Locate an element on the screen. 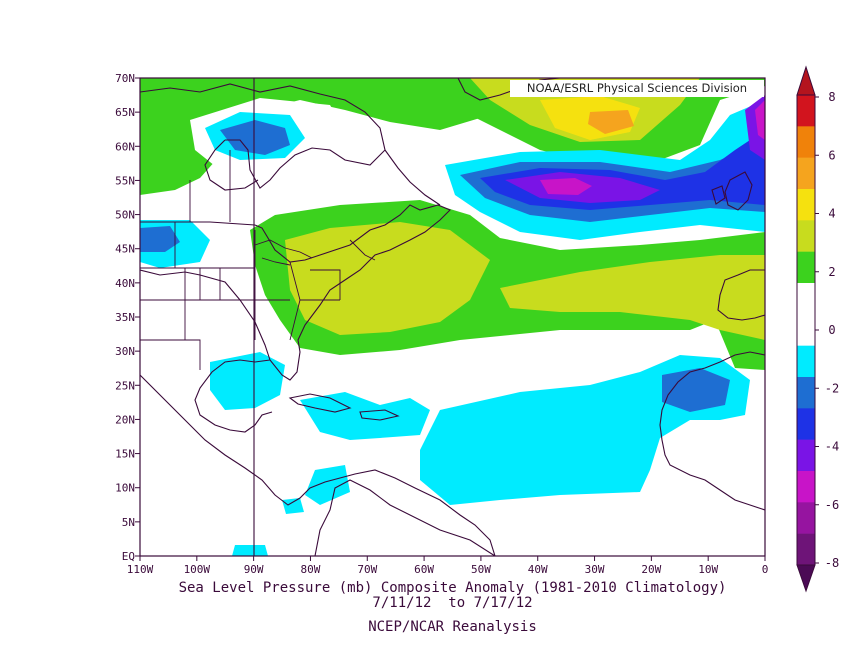 This screenshot has height=655, width=847. longitude-axis: 110W 100W 90W 80W 70W 60W 50W 40W 30W 20W 10W 0 is located at coordinates (448, 566).